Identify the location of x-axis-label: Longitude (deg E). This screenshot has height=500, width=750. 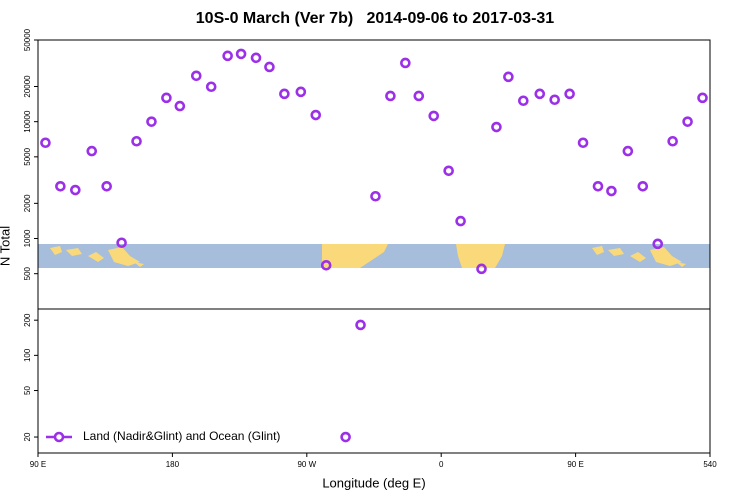
(373, 482).